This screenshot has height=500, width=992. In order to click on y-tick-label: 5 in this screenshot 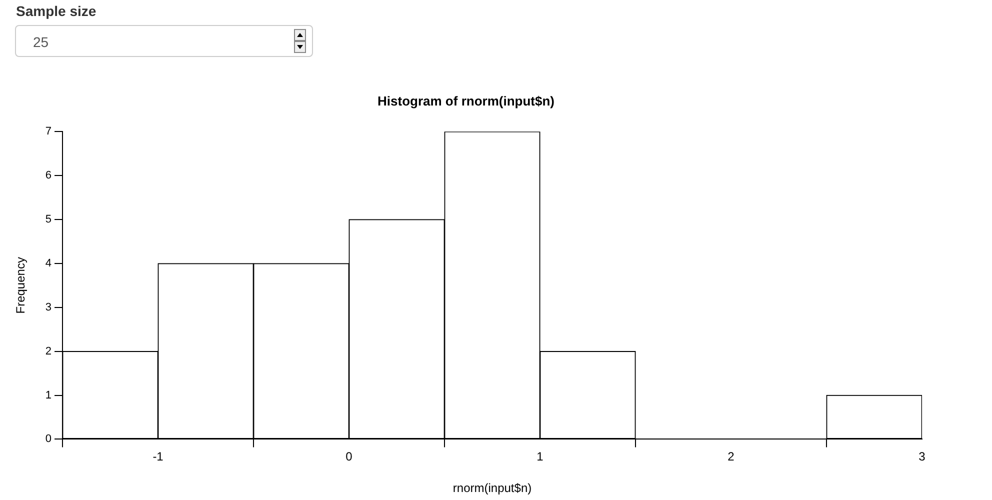, I will do `click(48, 220)`.